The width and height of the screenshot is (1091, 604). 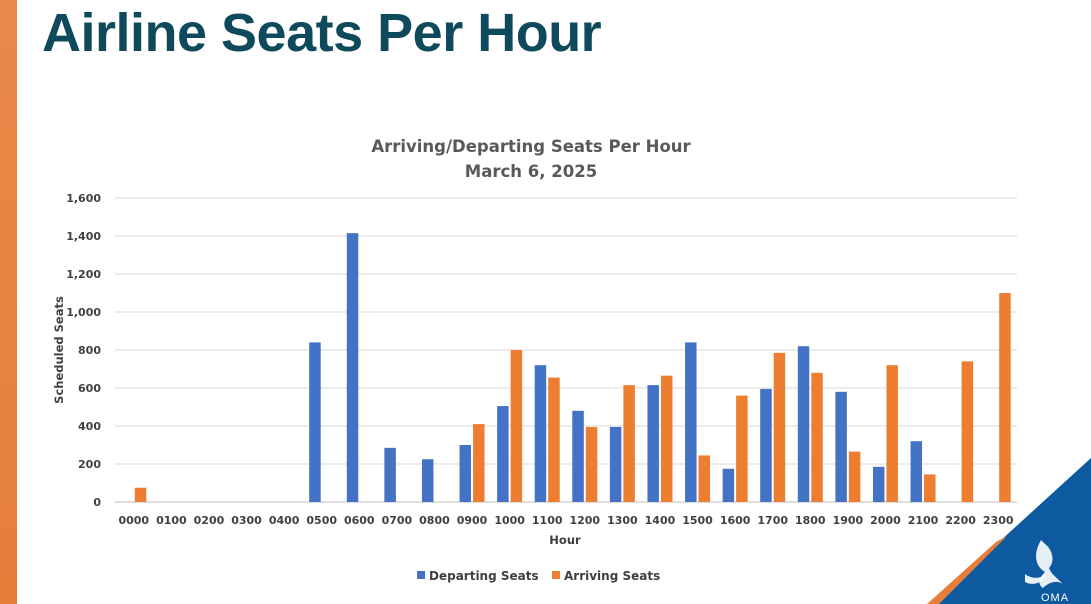 I want to click on slide-title: Airline Seats Per Hour, so click(x=322, y=33).